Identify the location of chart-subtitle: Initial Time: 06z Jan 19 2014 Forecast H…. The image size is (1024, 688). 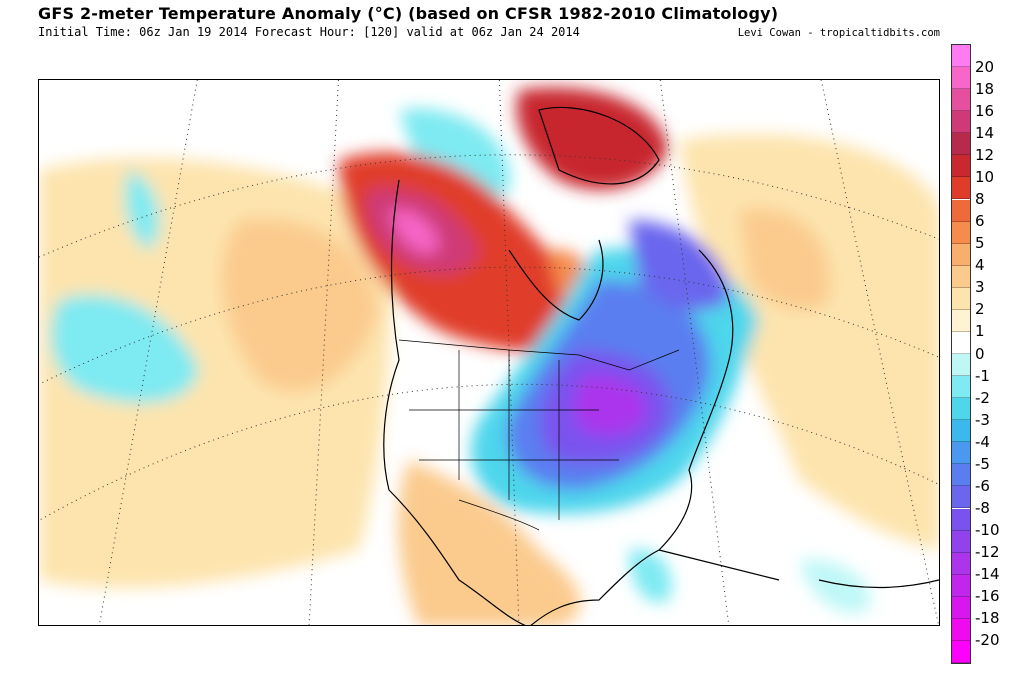
(309, 32).